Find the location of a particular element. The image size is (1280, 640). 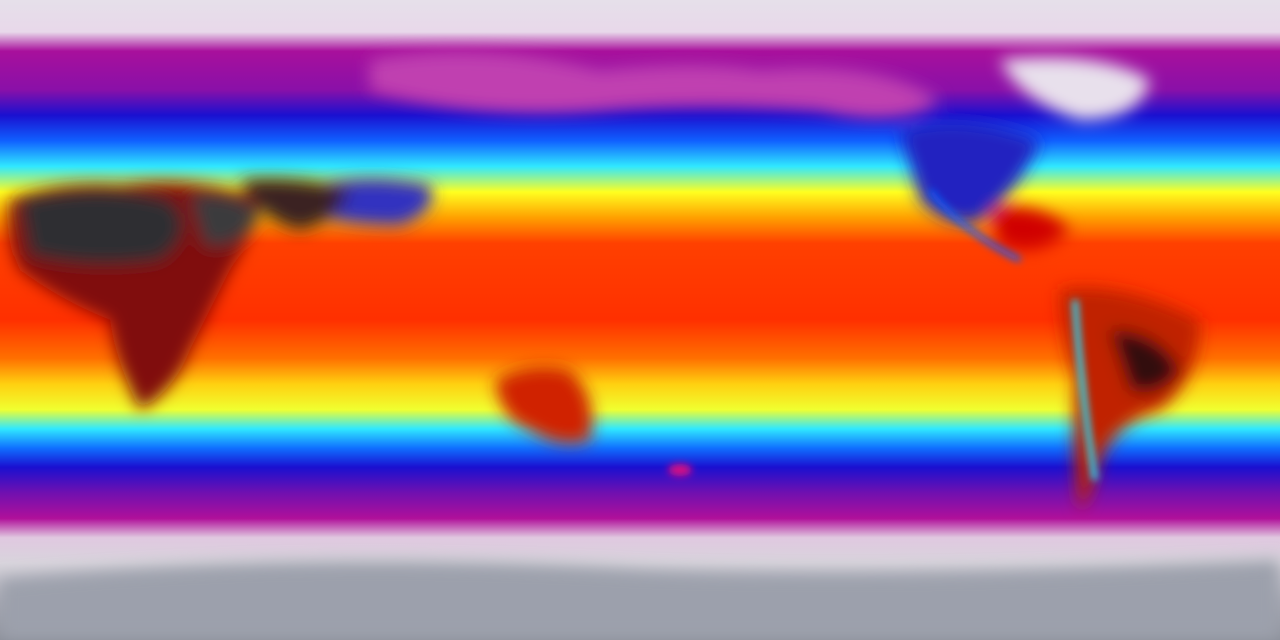

new-zealand is located at coordinates (680, 470).